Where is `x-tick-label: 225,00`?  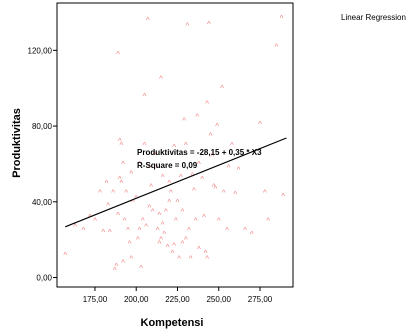
x-tick-label: 225,00 is located at coordinates (177, 299).